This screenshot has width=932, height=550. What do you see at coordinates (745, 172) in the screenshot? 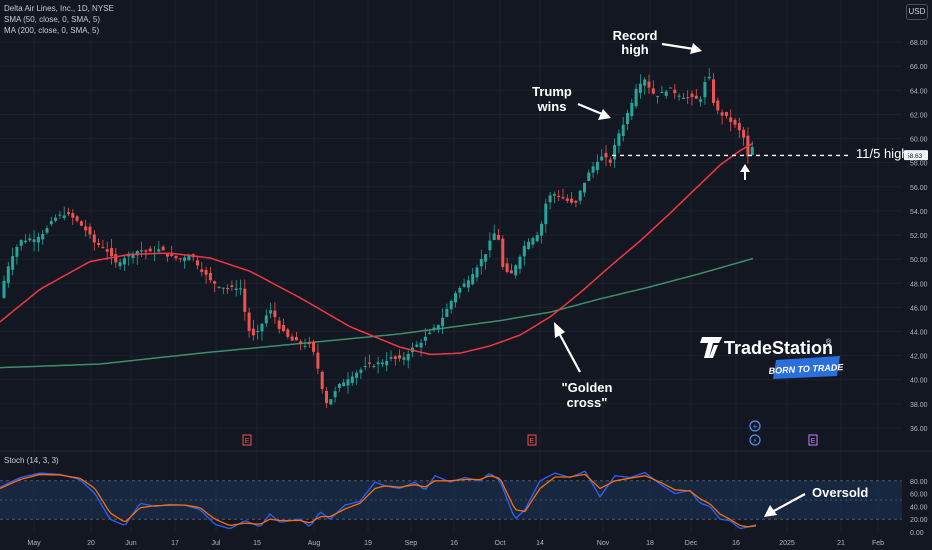
I see `arrow-up-level` at bounding box center [745, 172].